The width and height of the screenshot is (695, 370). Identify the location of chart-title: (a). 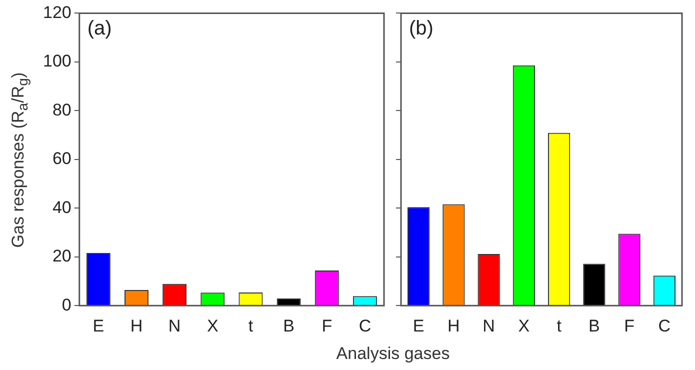
(99, 29).